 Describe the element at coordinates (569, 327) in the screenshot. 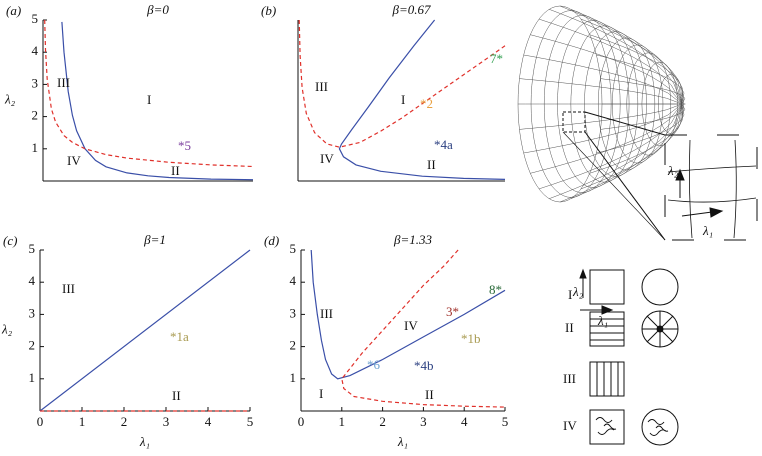

I see `row-label: II` at that location.